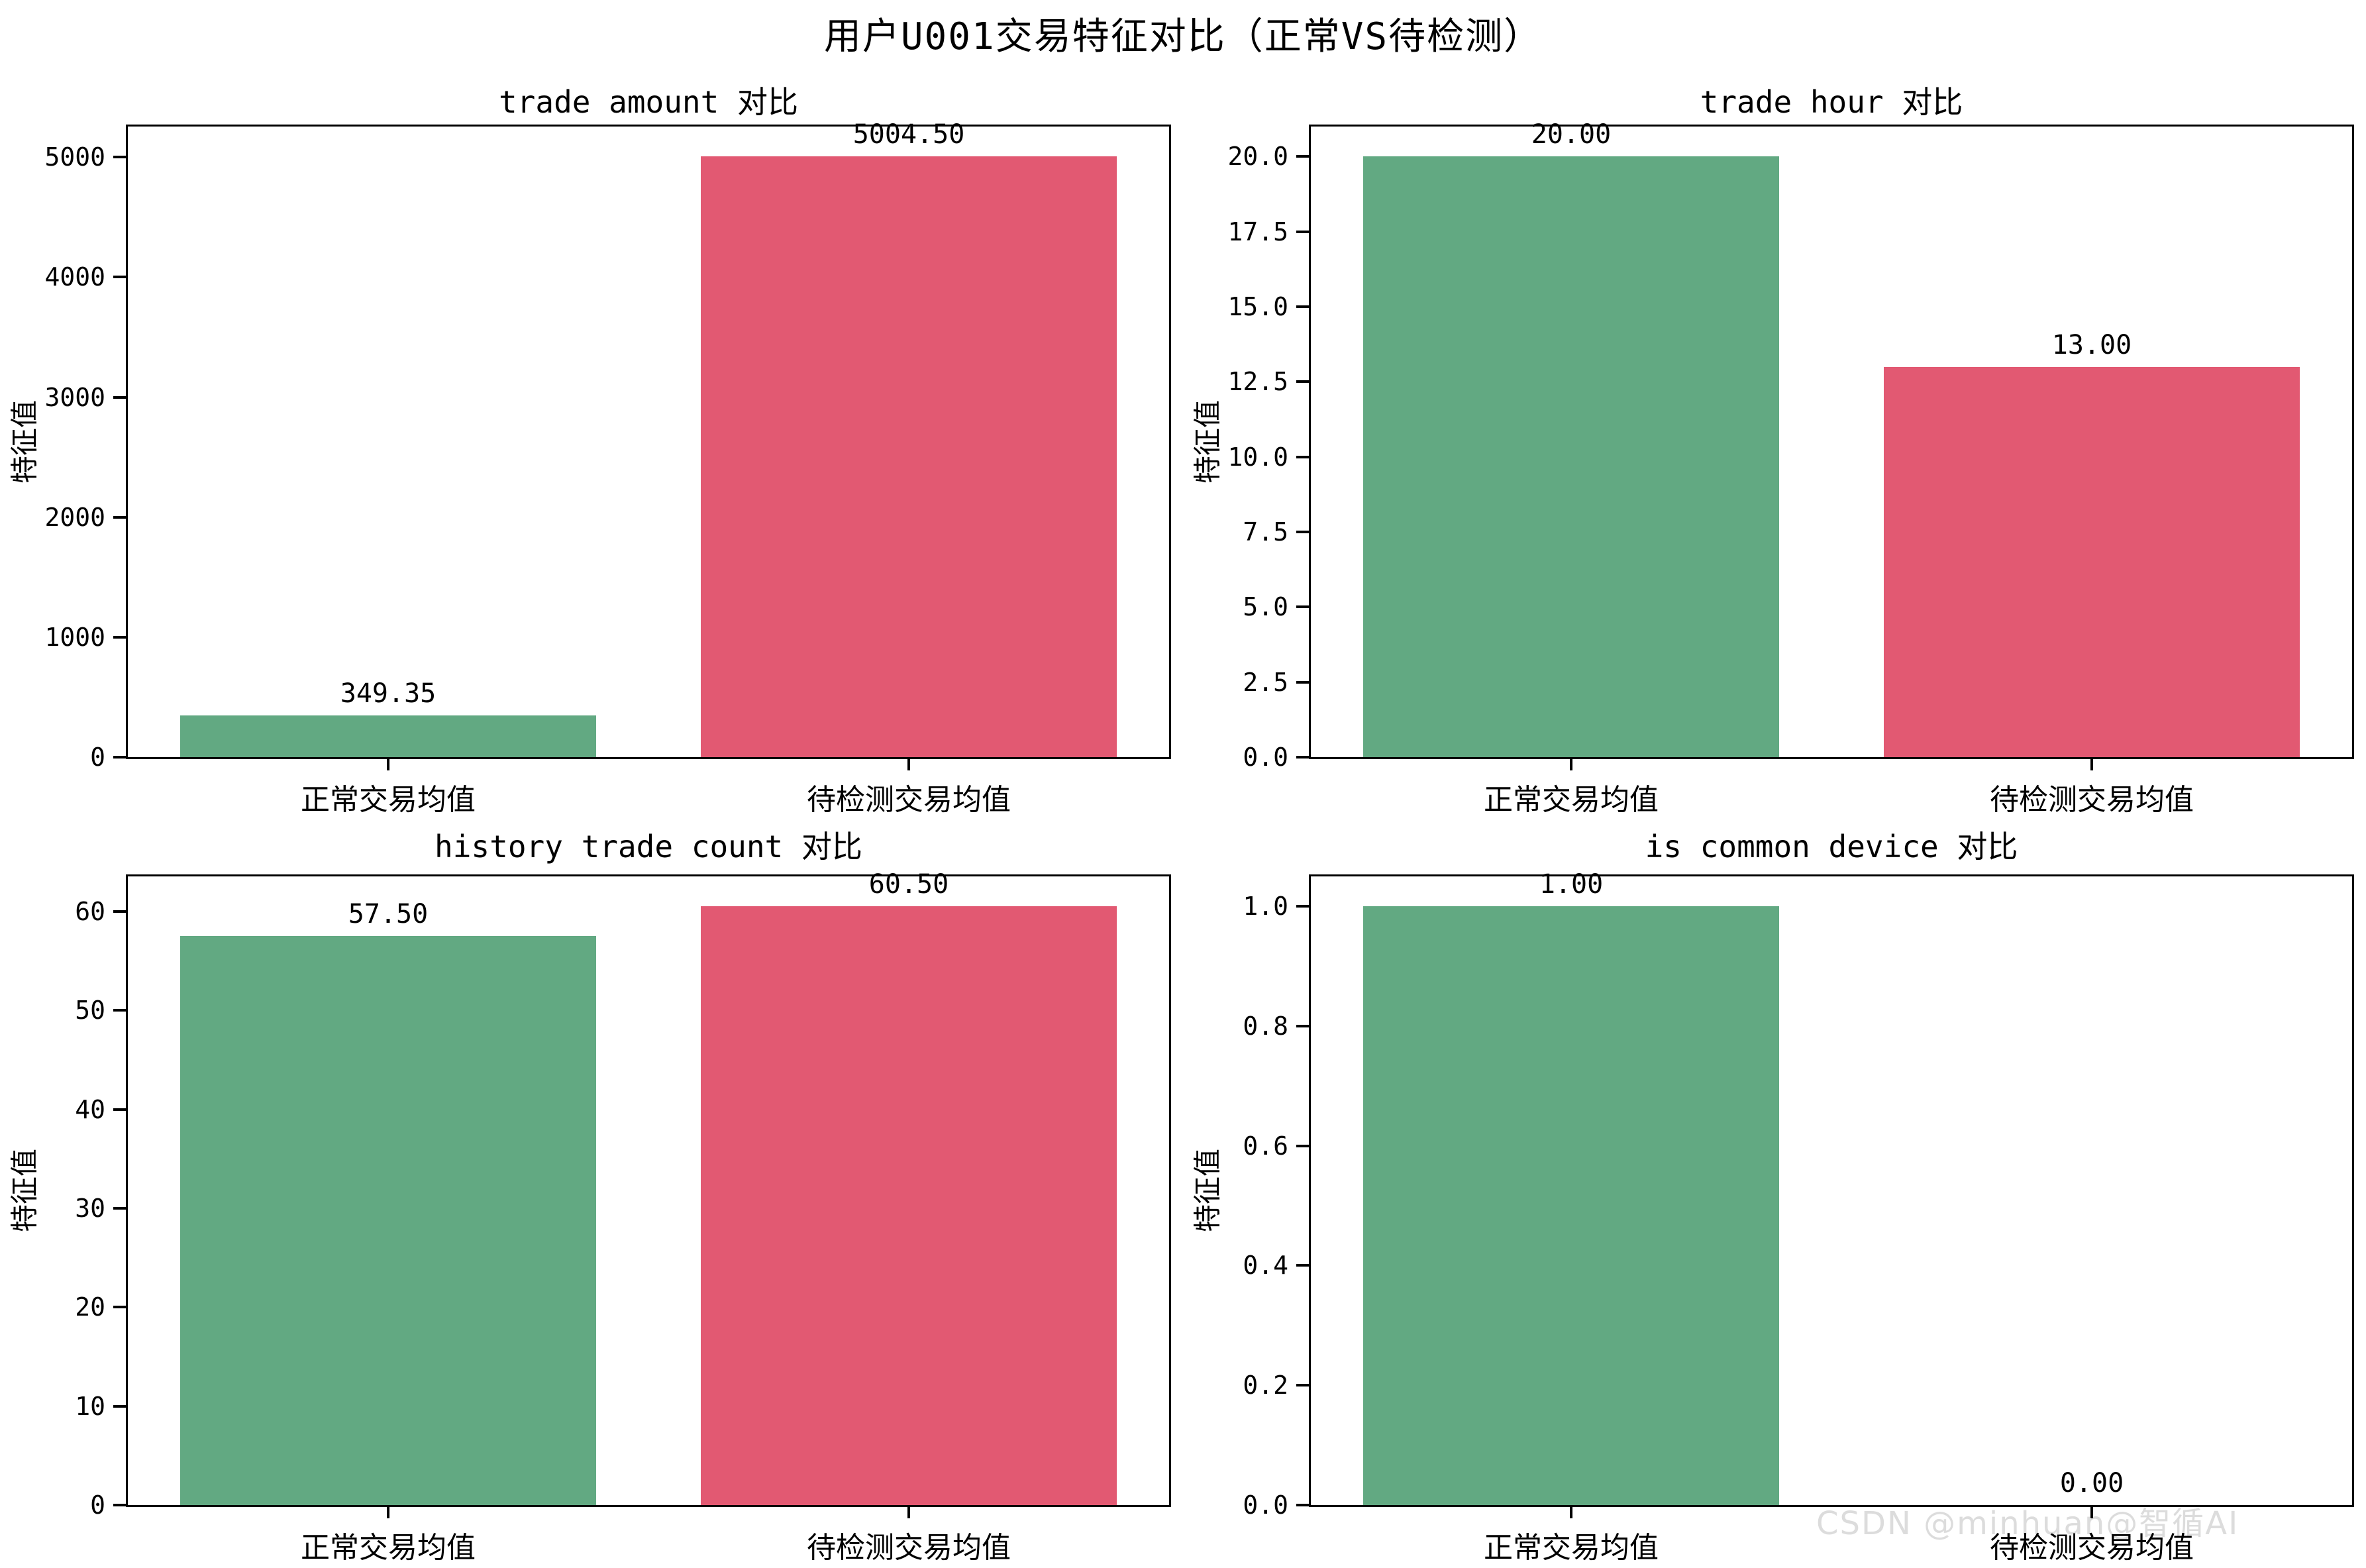 Image resolution: width=2366 pixels, height=1568 pixels. I want to click on bar-value-label: 60.50, so click(909, 884).